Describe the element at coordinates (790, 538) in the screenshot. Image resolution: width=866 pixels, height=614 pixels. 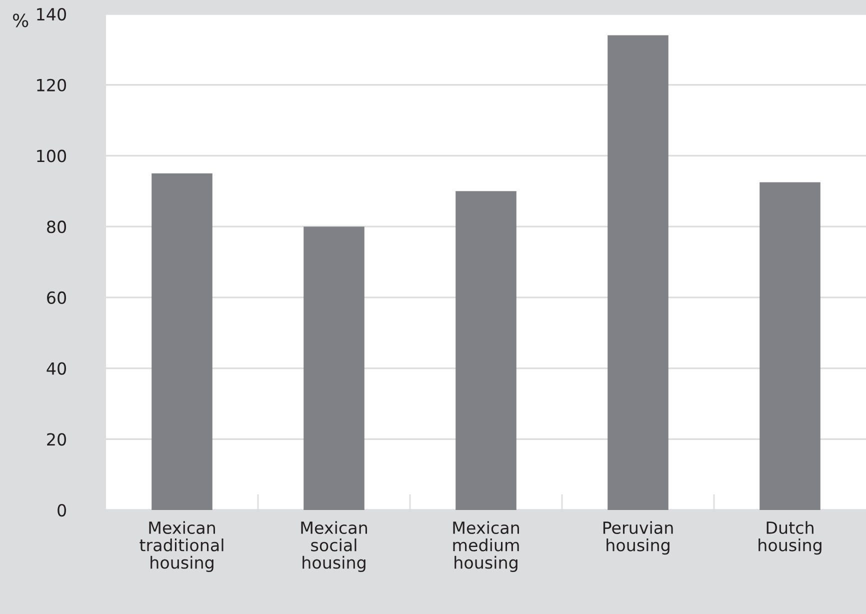
I see `x-tick-label: Dutch housing` at that location.